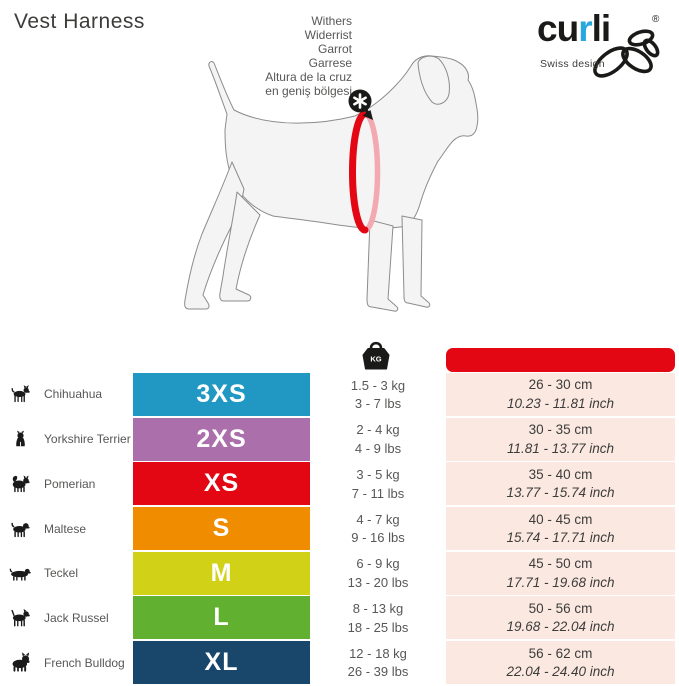 Image resolution: width=679 pixels, height=686 pixels. What do you see at coordinates (334, 49) in the screenshot?
I see `withers-label-fr: Garrot` at bounding box center [334, 49].